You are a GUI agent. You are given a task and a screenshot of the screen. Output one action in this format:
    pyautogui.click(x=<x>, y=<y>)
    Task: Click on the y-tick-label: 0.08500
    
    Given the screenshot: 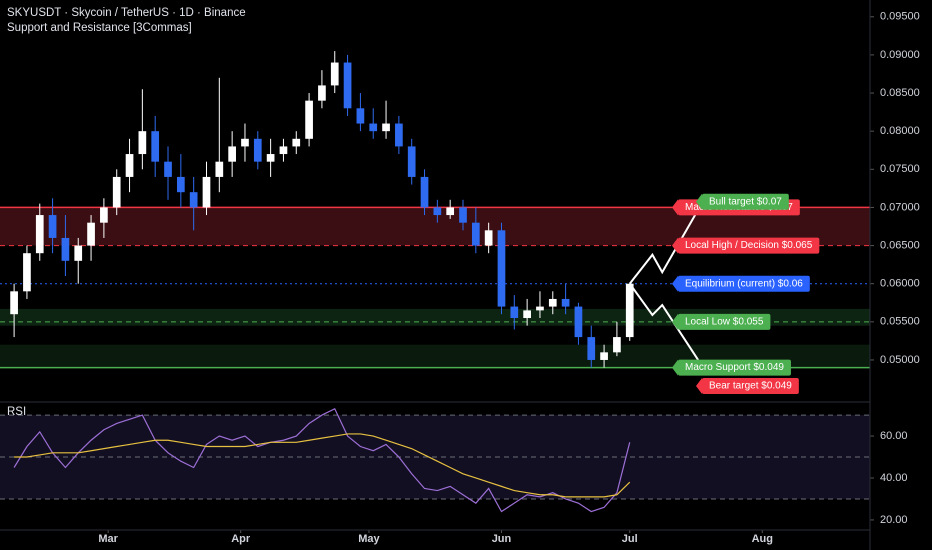 What is the action you would take?
    pyautogui.click(x=900, y=93)
    